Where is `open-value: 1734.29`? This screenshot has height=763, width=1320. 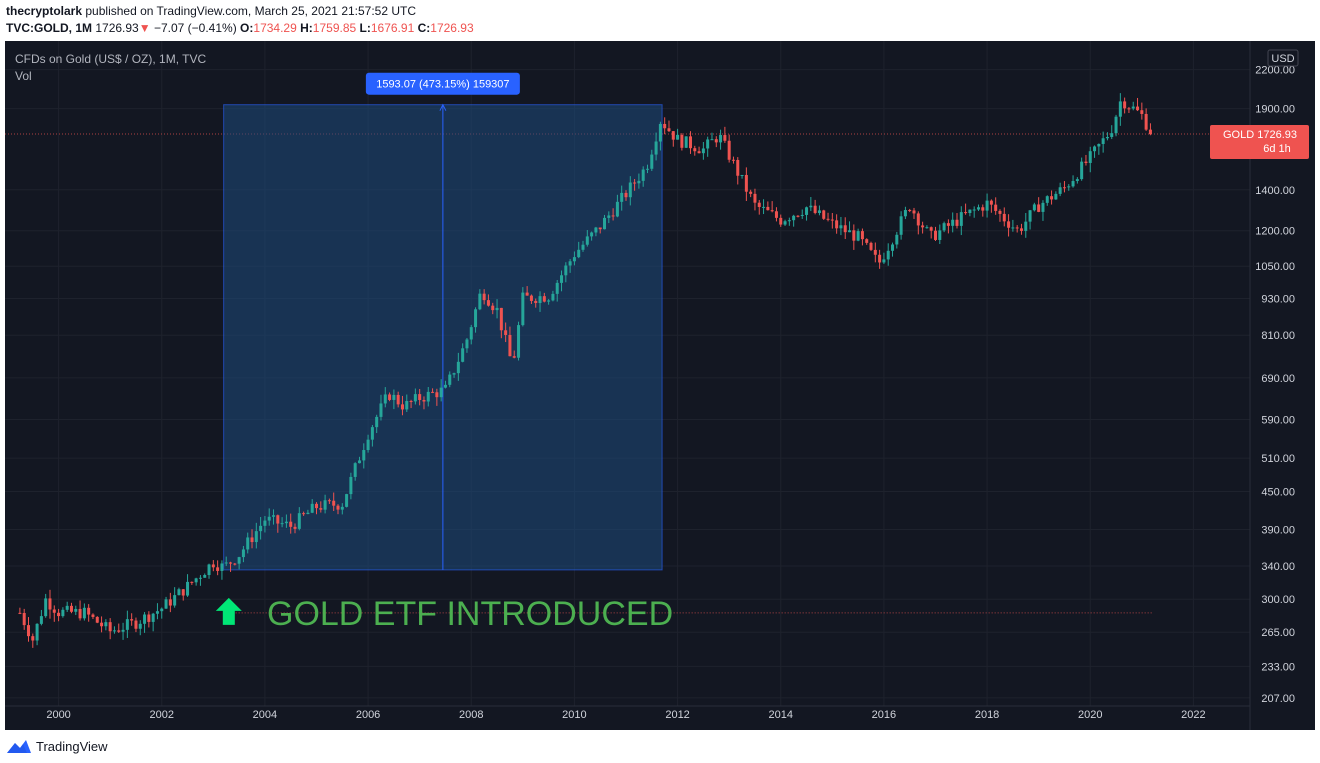
open-value: 1734.29 is located at coordinates (275, 28).